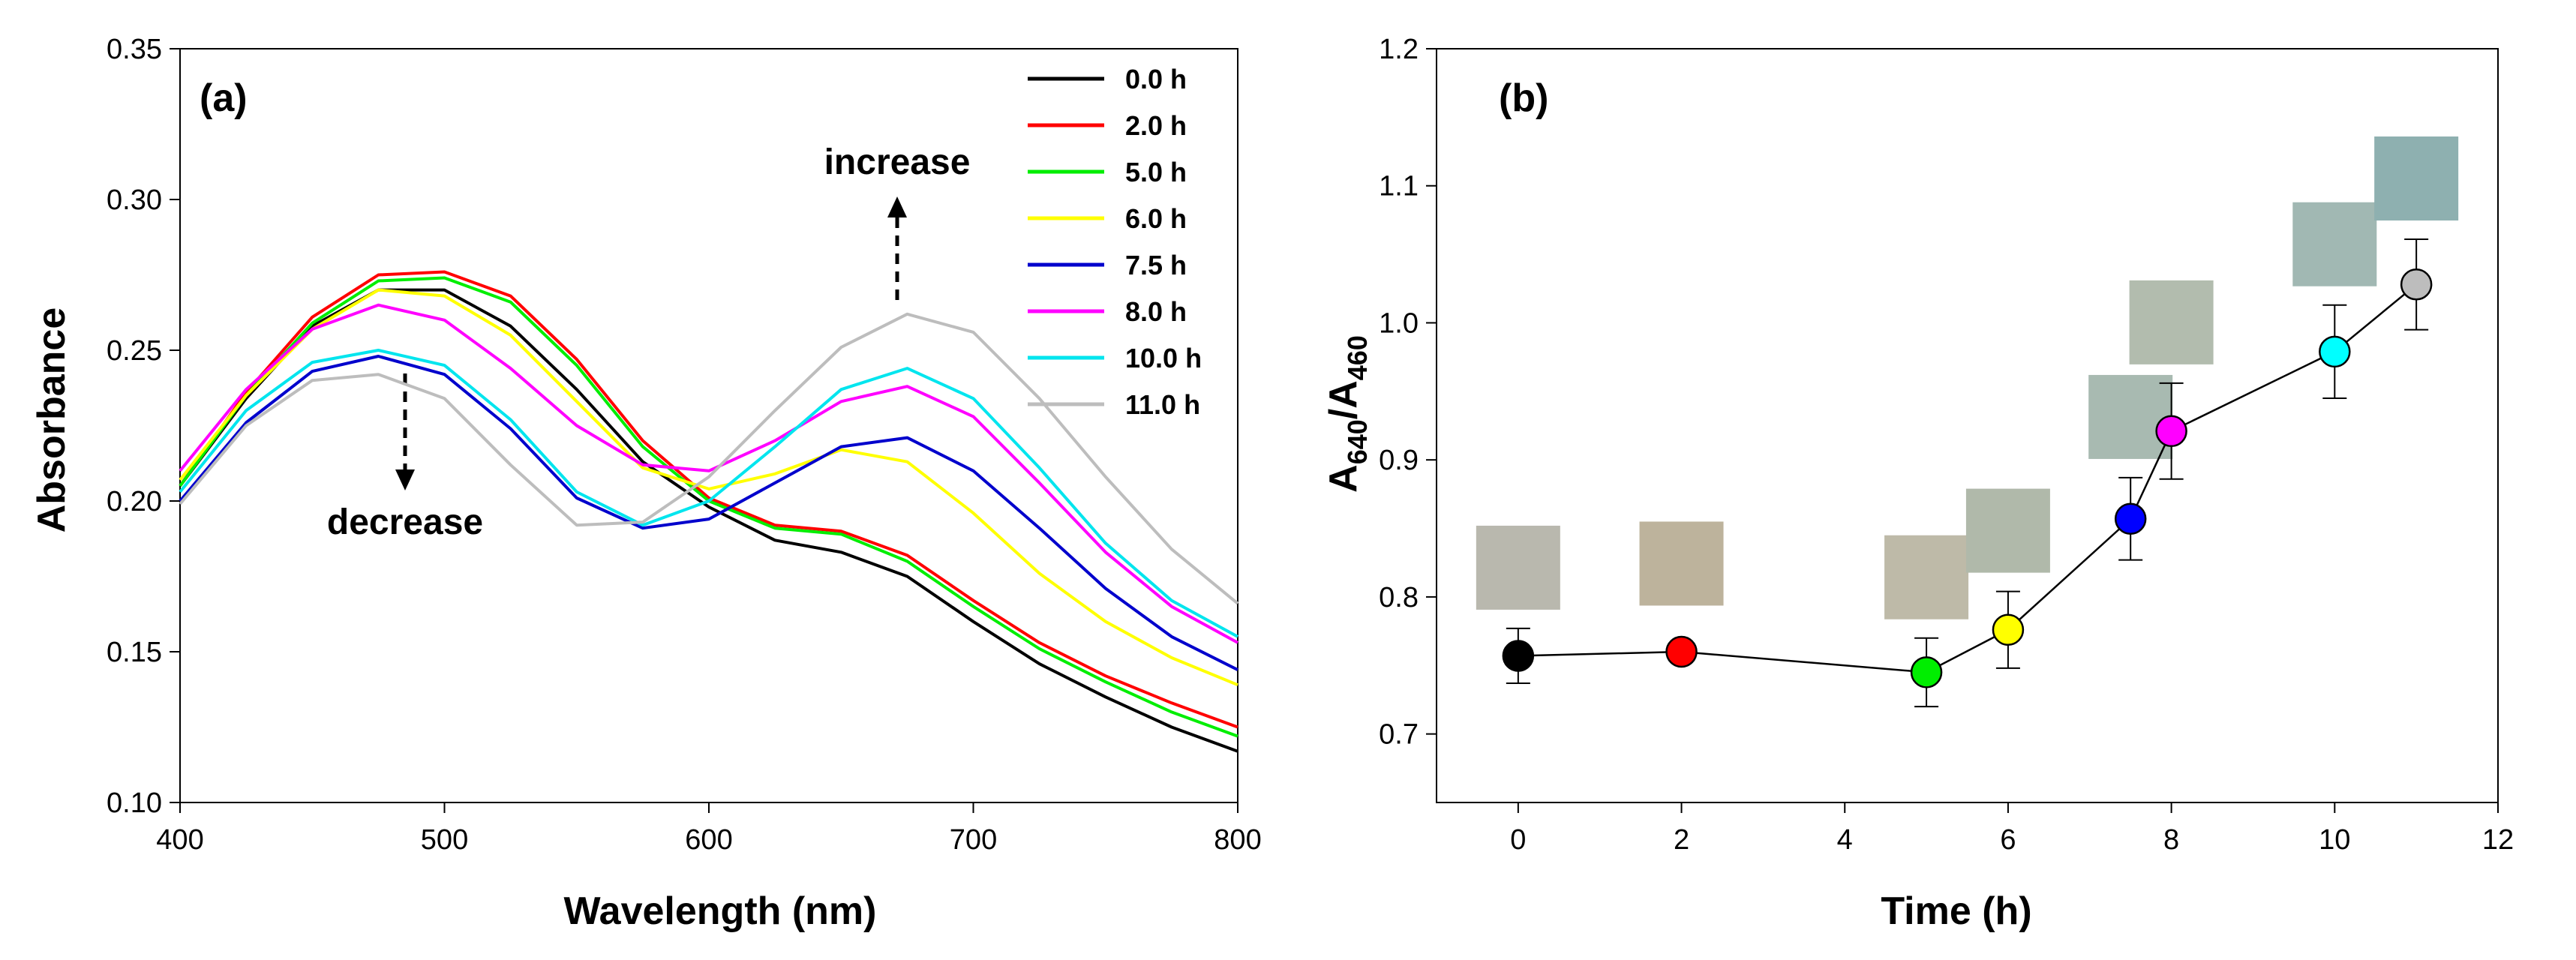  I want to click on legend-label: 0.0 h, so click(1156, 79).